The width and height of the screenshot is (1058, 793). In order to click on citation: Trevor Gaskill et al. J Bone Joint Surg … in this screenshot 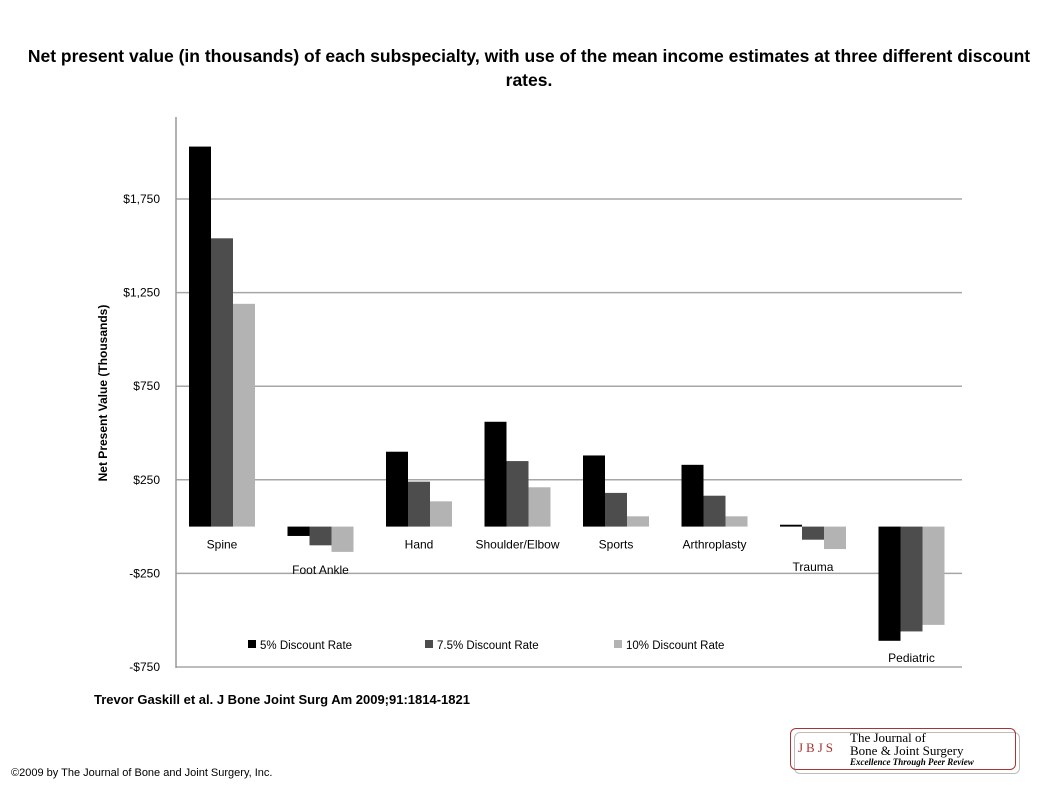, I will do `click(282, 699)`.